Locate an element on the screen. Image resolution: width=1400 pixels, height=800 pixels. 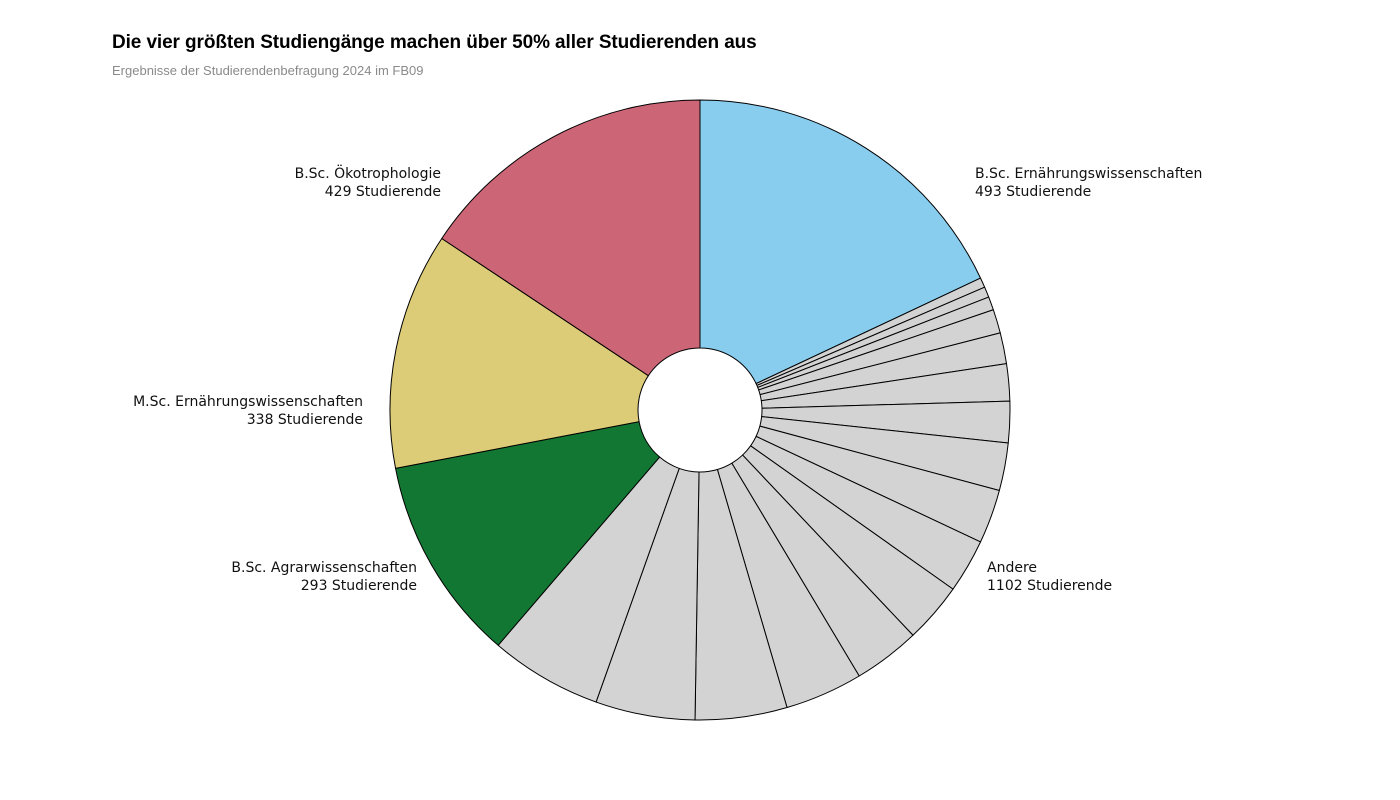
slice-b-sc-agrarwissenschaften is located at coordinates (528, 533).